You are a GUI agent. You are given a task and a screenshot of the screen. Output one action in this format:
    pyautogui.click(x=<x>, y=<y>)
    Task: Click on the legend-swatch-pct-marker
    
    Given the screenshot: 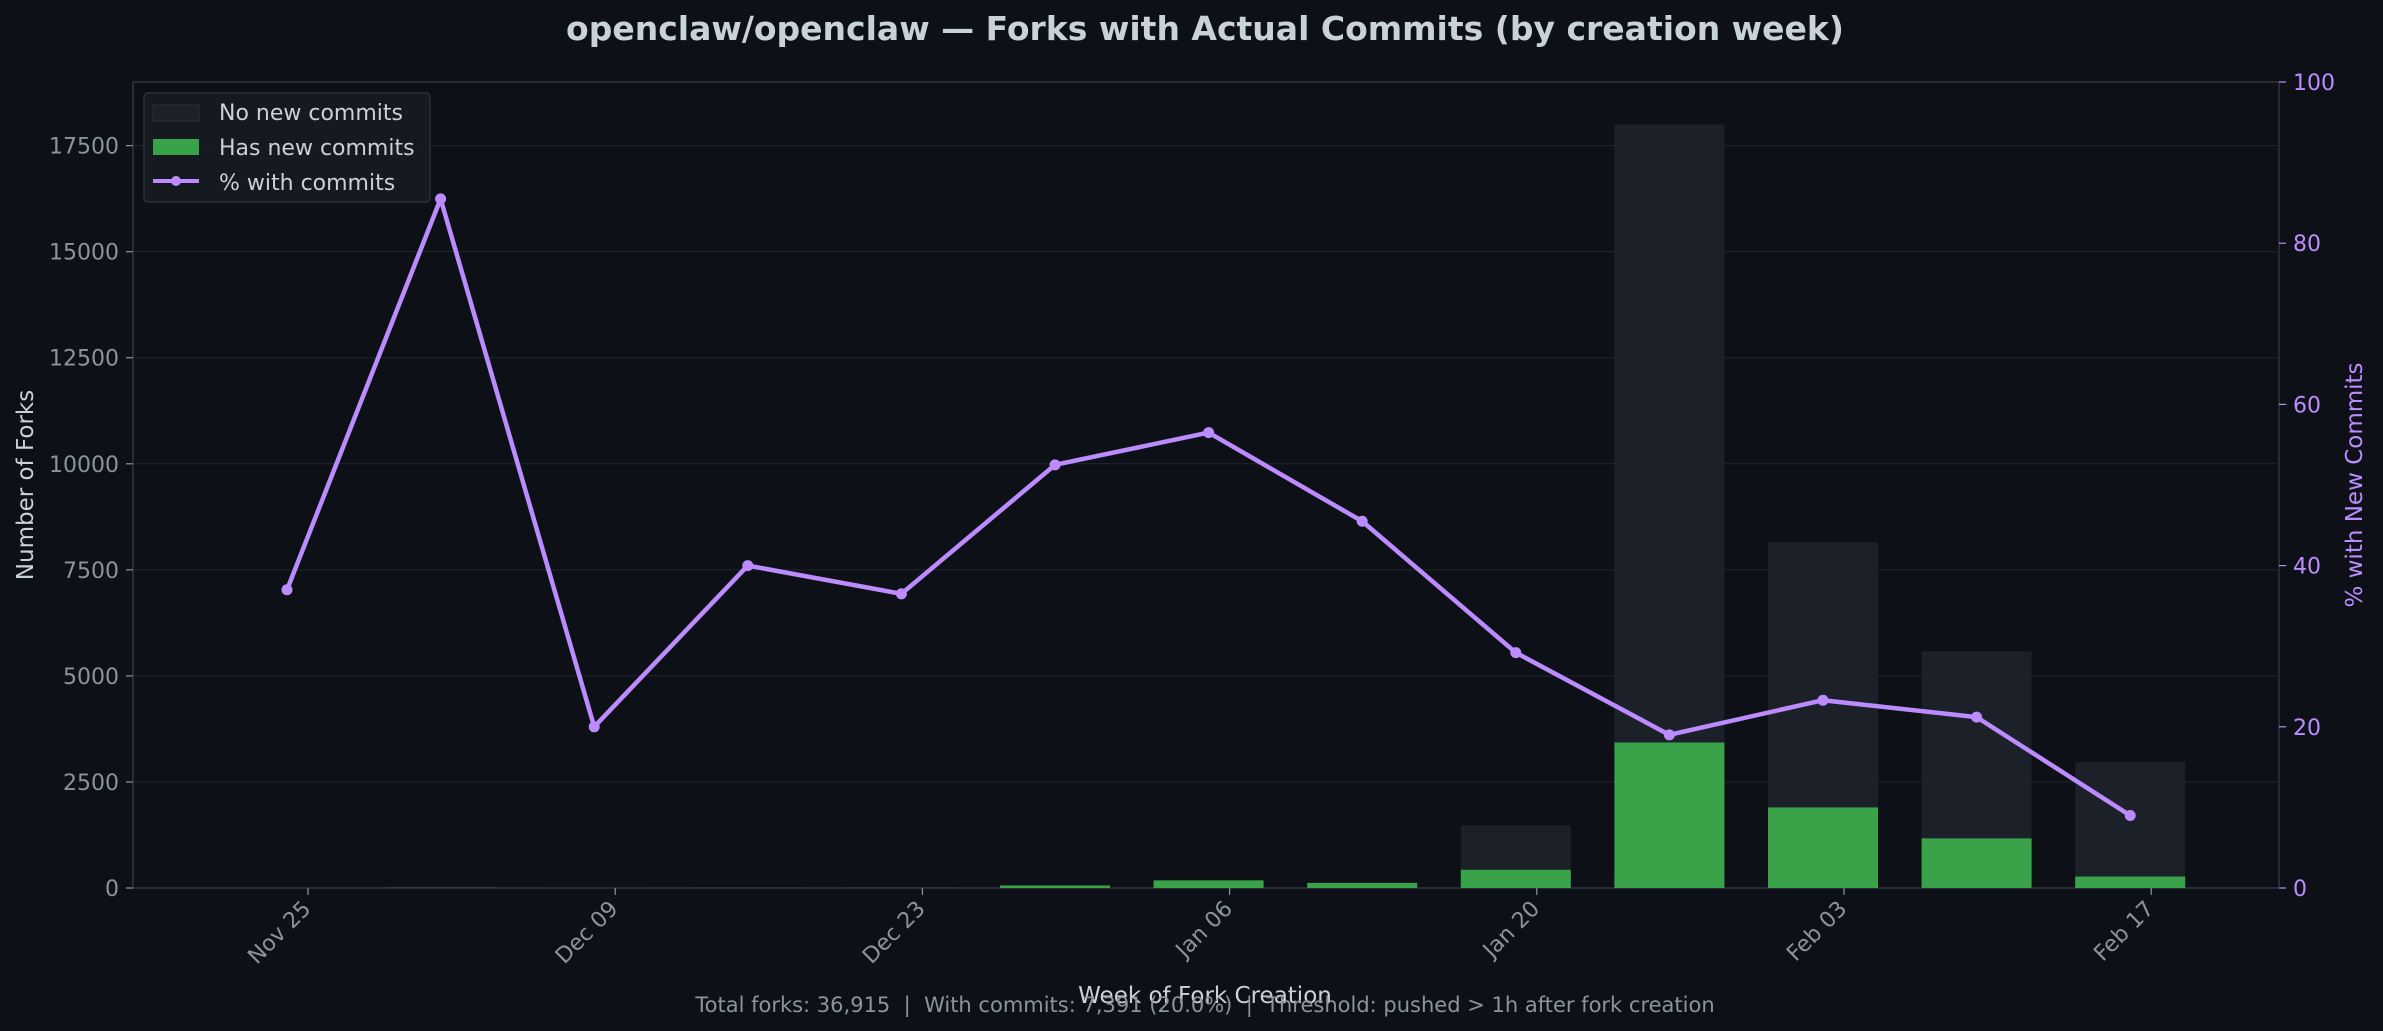 What is the action you would take?
    pyautogui.click(x=176, y=181)
    